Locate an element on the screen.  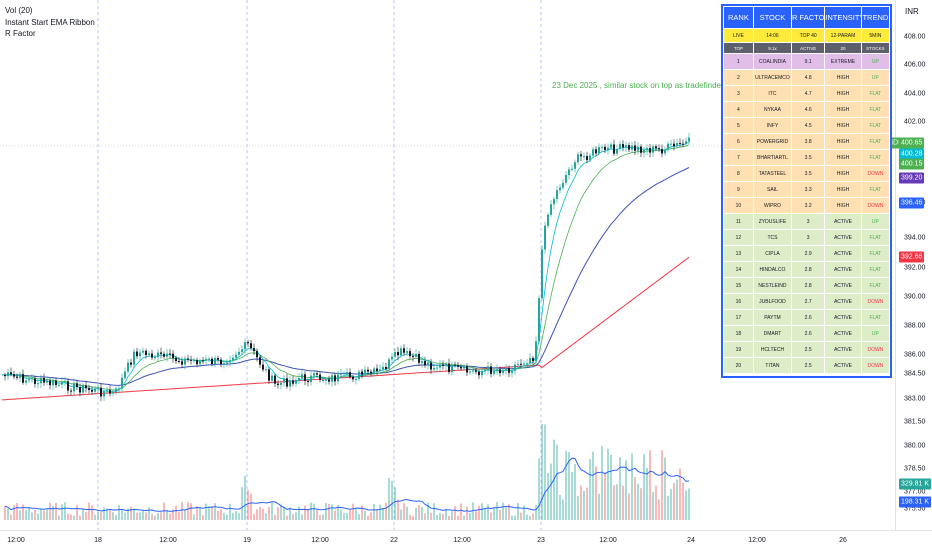
last-value-tag: 400.28 is located at coordinates (912, 154).